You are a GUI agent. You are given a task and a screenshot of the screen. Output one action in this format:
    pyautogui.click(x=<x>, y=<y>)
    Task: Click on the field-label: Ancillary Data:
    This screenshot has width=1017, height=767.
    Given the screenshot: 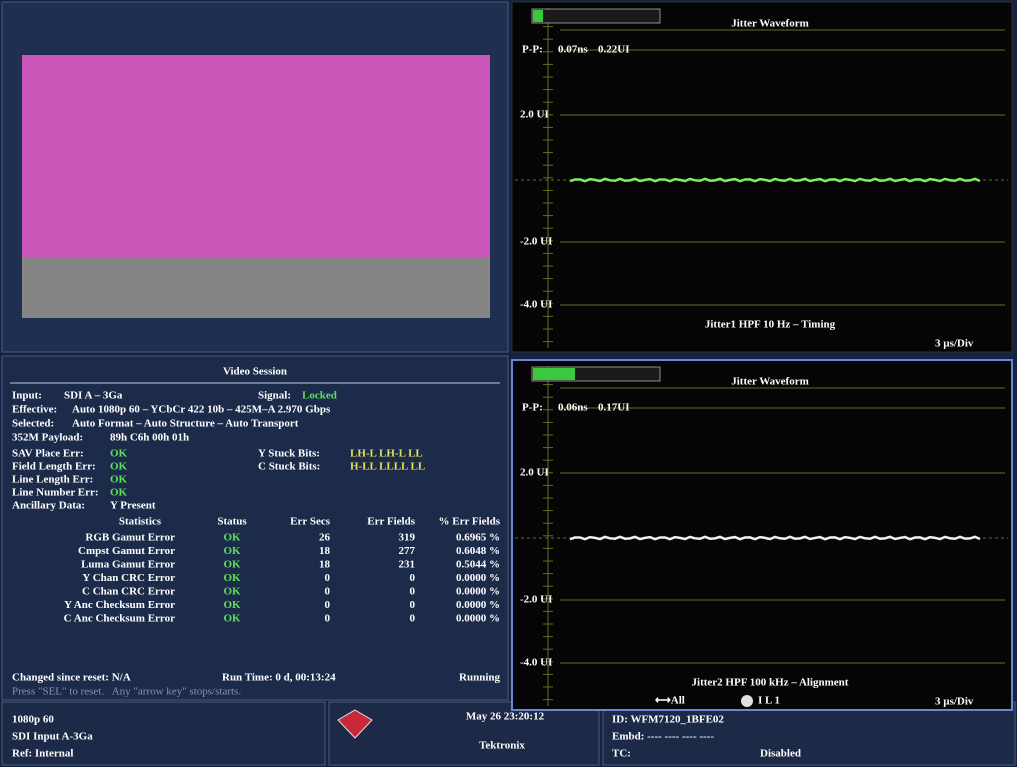 What is the action you would take?
    pyautogui.click(x=48, y=506)
    